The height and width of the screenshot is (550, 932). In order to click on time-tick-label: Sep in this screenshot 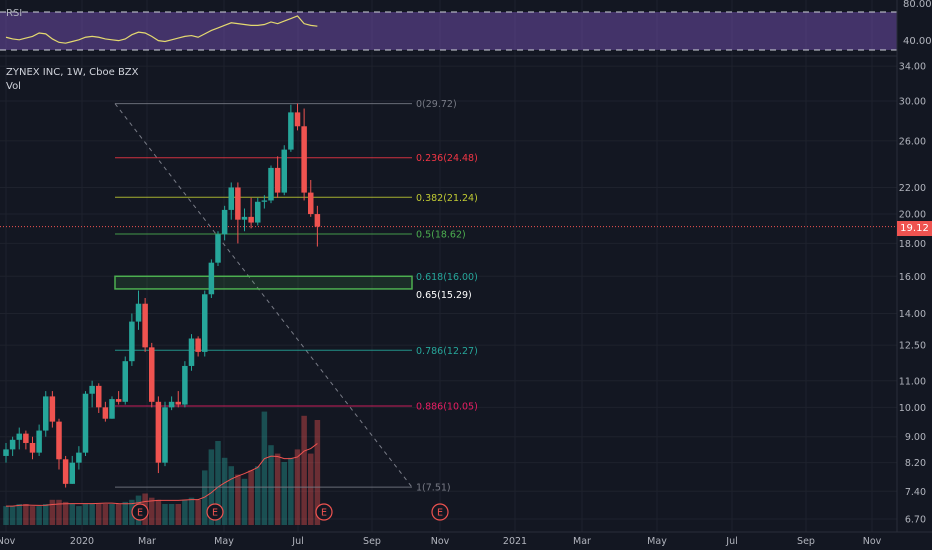, I will do `click(372, 541)`.